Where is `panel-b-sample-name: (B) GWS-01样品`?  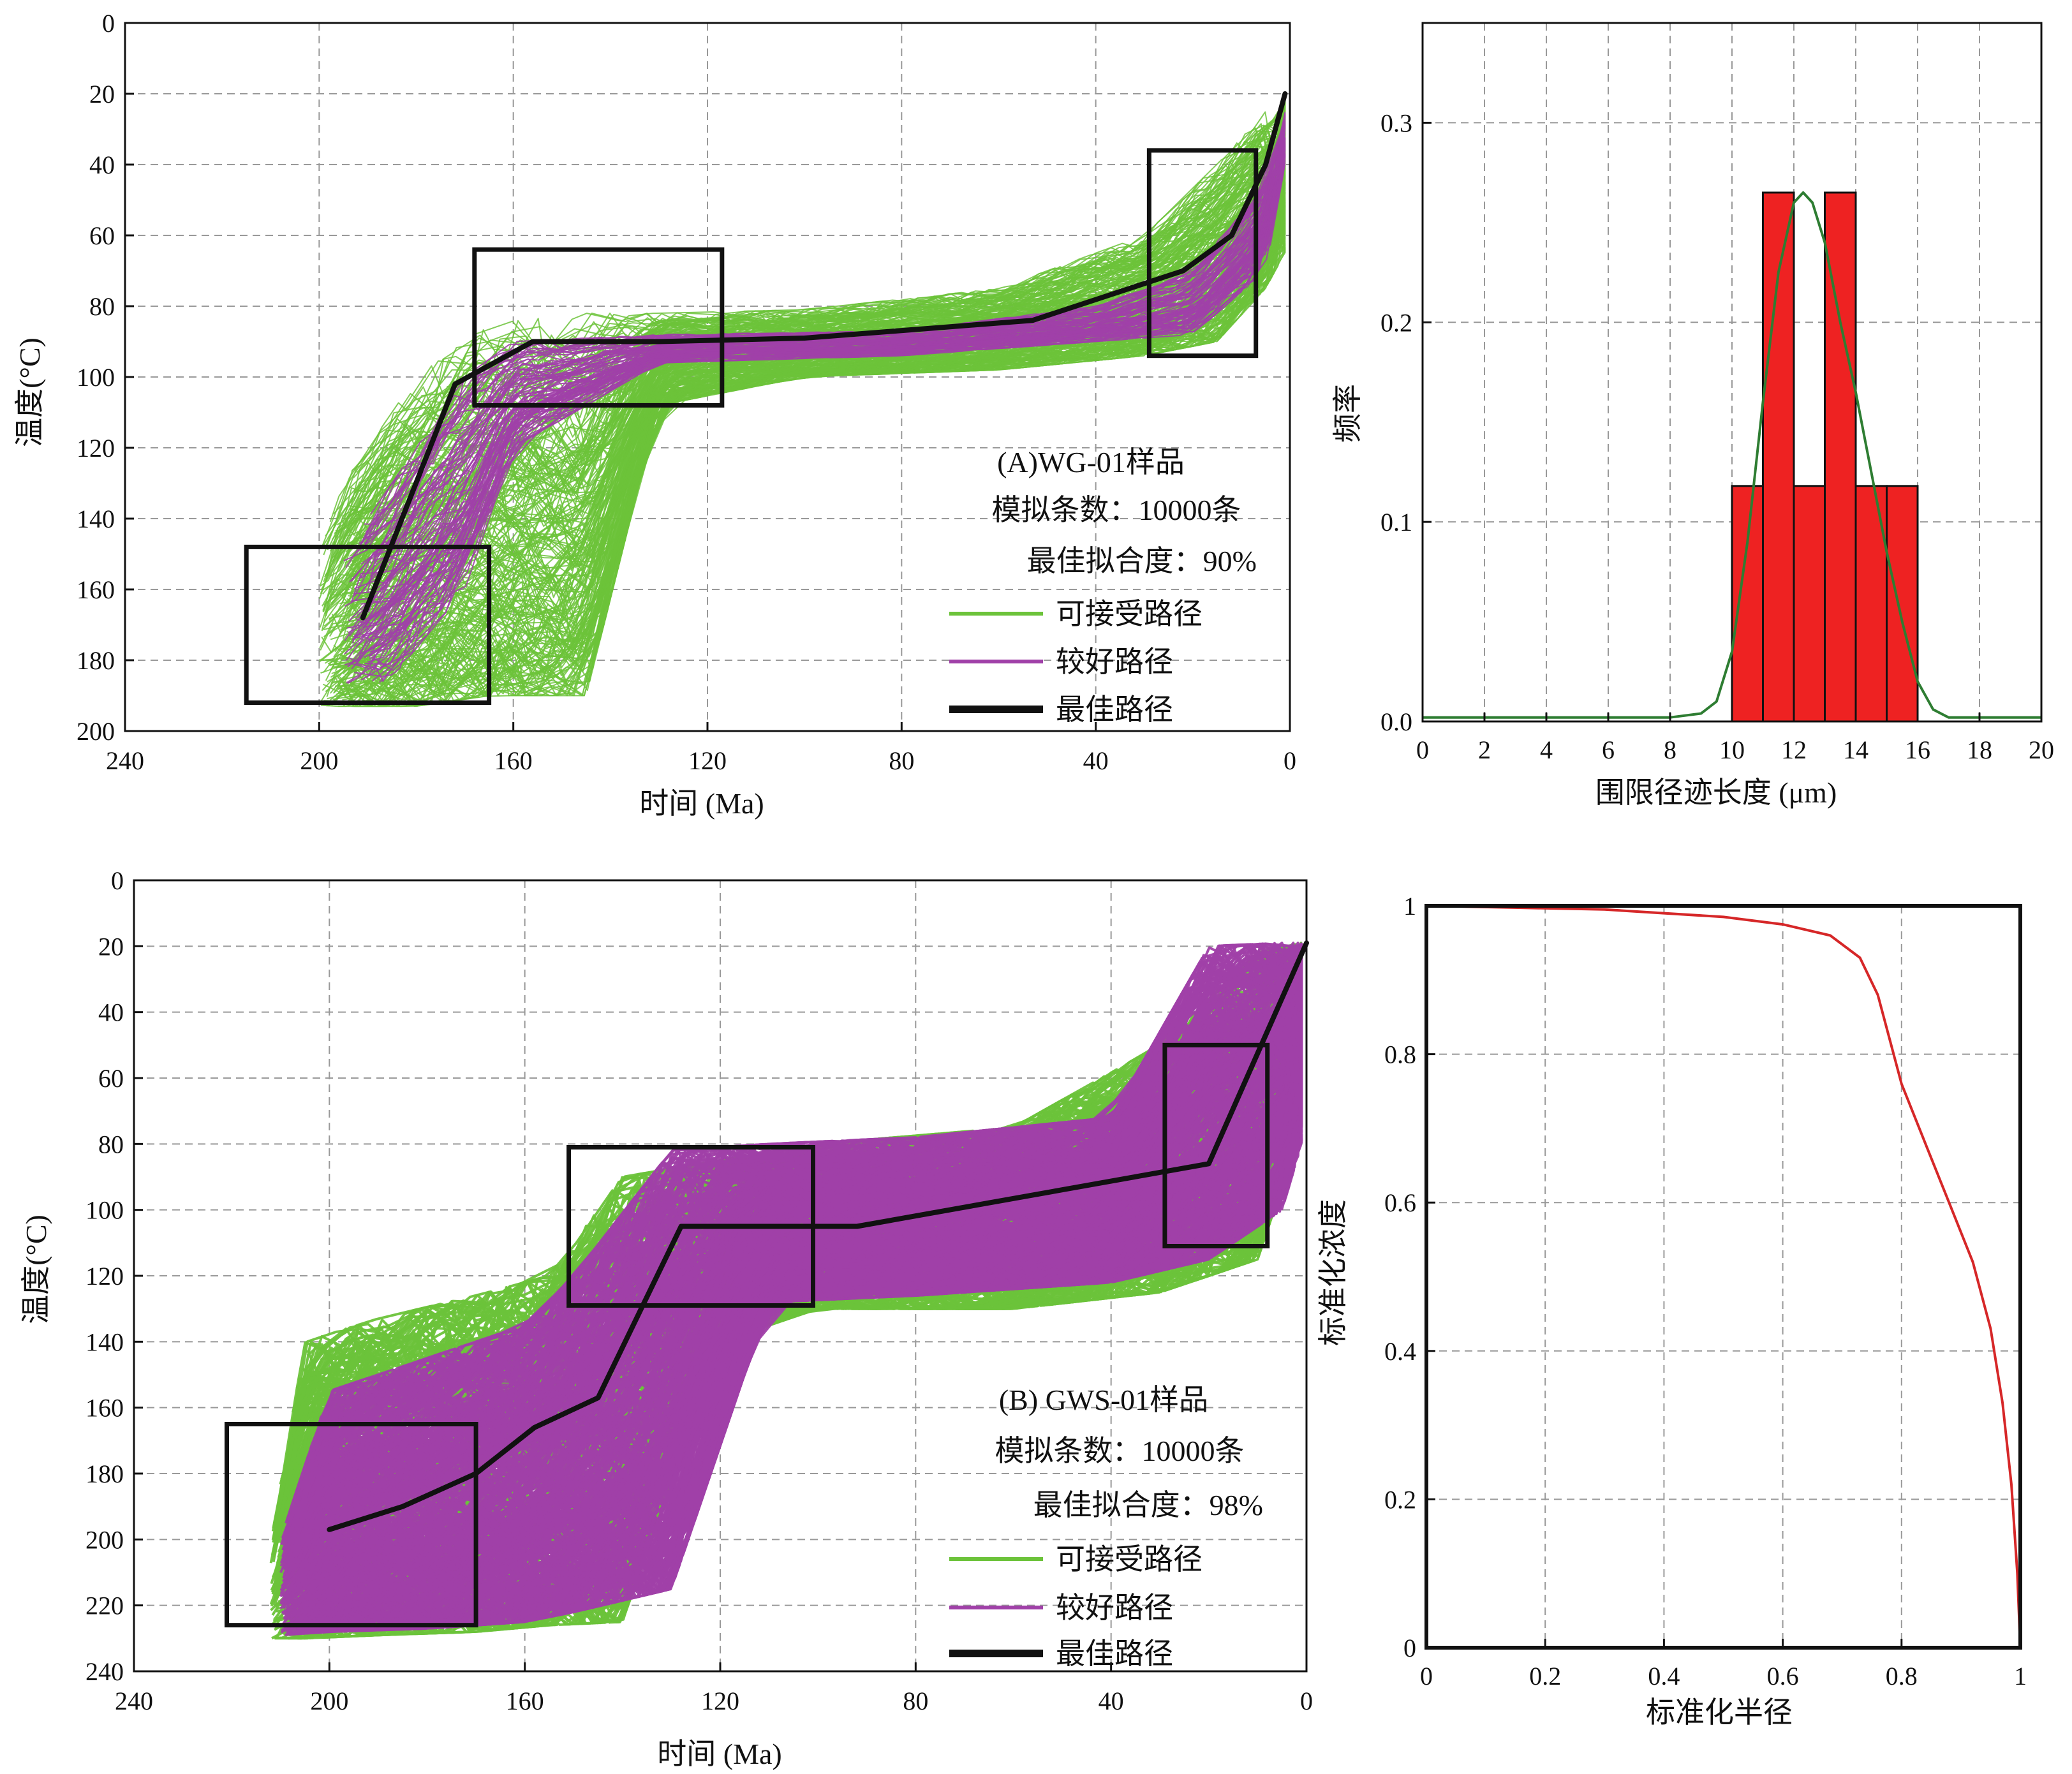 panel-b-sample-name: (B) GWS-01样品 is located at coordinates (1103, 1400).